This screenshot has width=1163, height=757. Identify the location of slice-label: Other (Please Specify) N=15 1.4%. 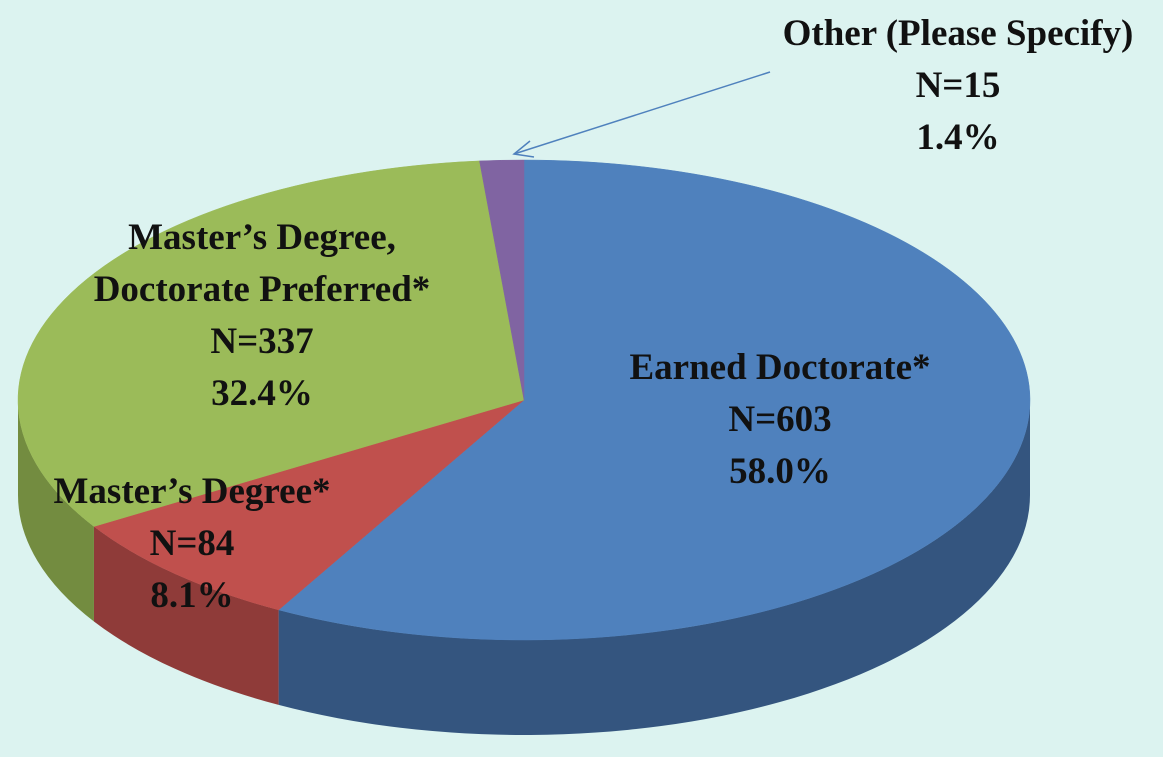
(958, 86).